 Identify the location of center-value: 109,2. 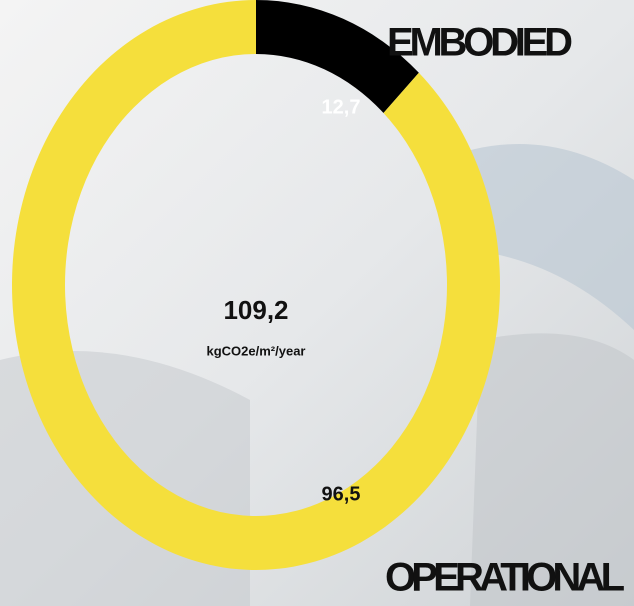
(255, 310).